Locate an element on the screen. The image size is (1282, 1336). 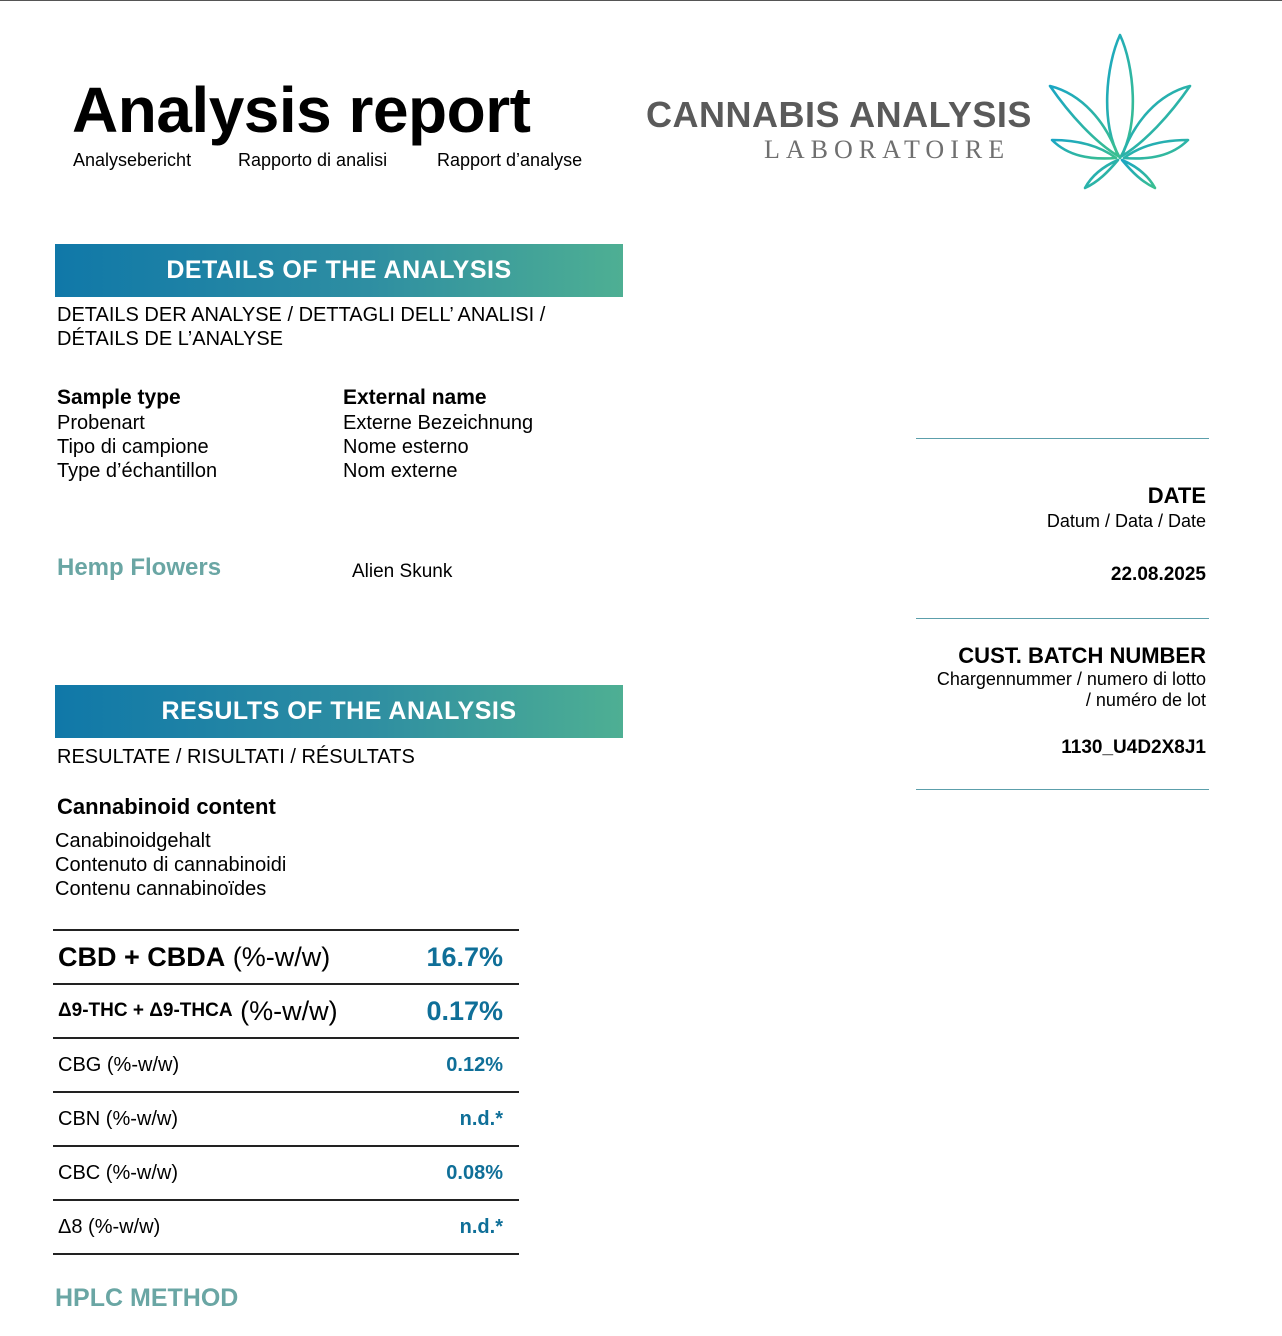
sample-type-german: Probenart is located at coordinates (101, 423).